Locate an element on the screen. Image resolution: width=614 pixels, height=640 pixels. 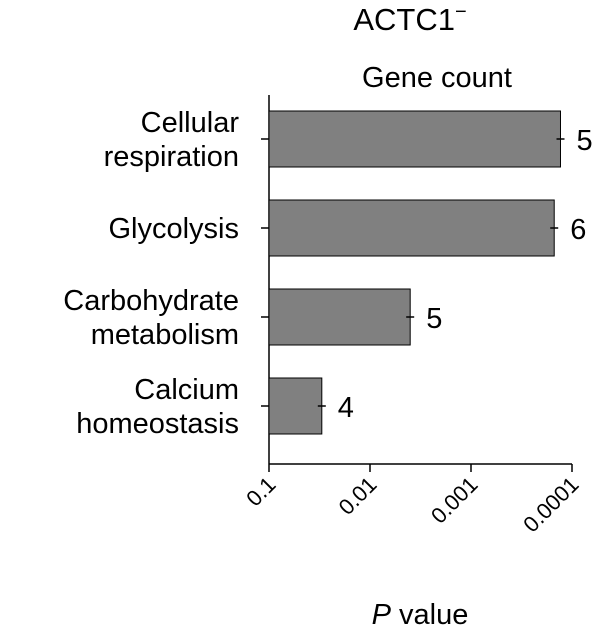
gene-count-label: 4 is located at coordinates (346, 408).